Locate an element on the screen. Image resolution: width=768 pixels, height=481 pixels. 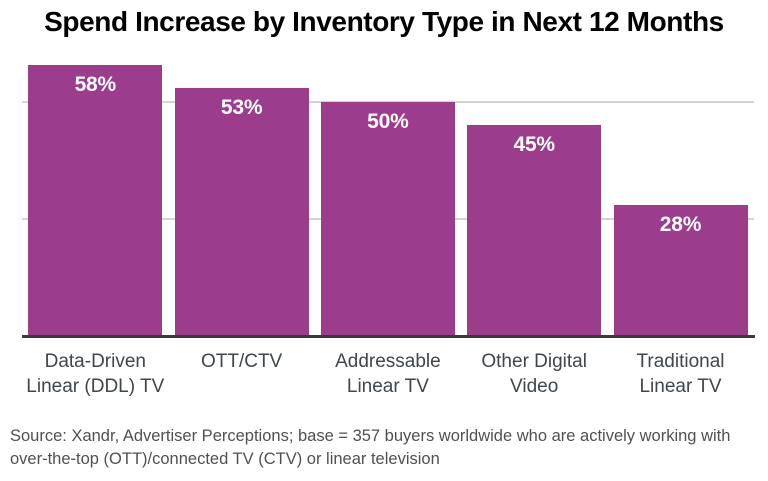
bar-2: 53% is located at coordinates (241, 211).